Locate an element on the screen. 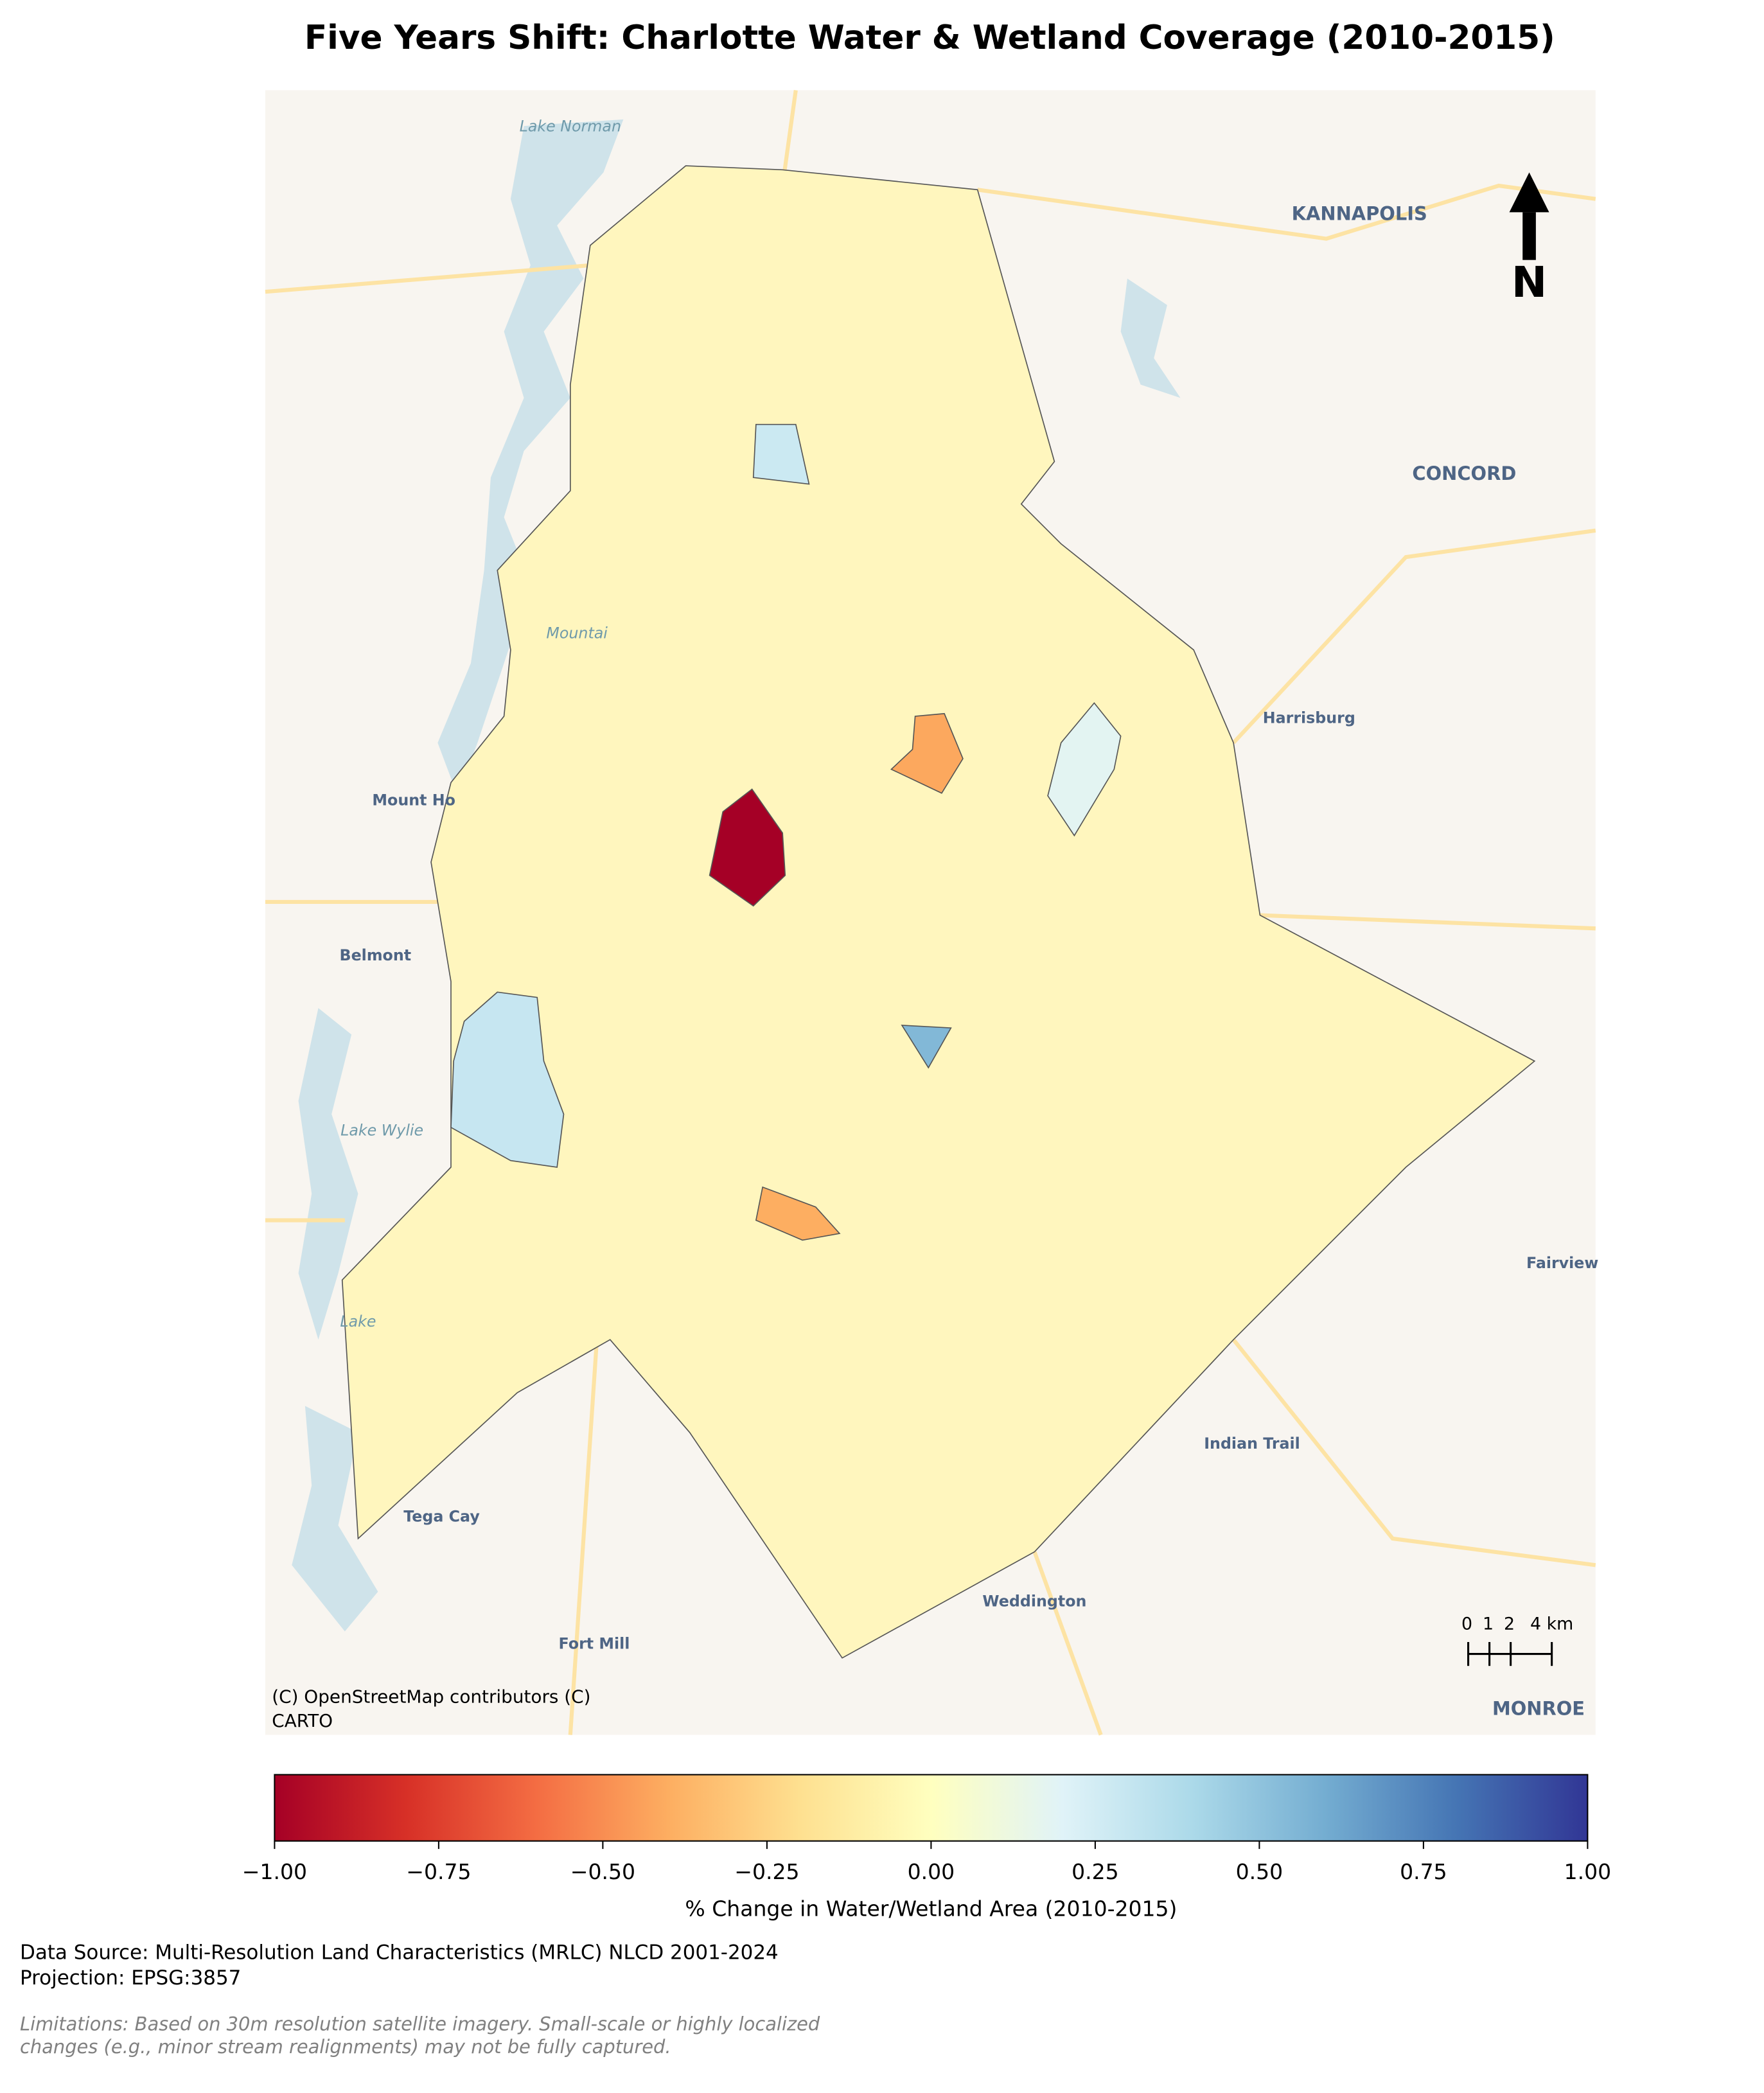 This screenshot has width=1764, height=2093. scale-label: 0 is located at coordinates (1466, 1624).